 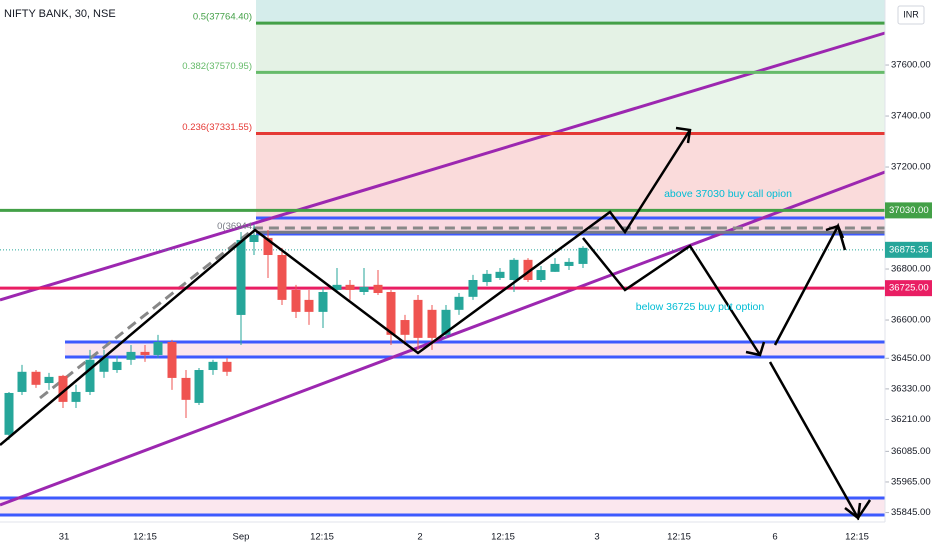 I want to click on price-tag-label: 37030.00, so click(x=909, y=210).